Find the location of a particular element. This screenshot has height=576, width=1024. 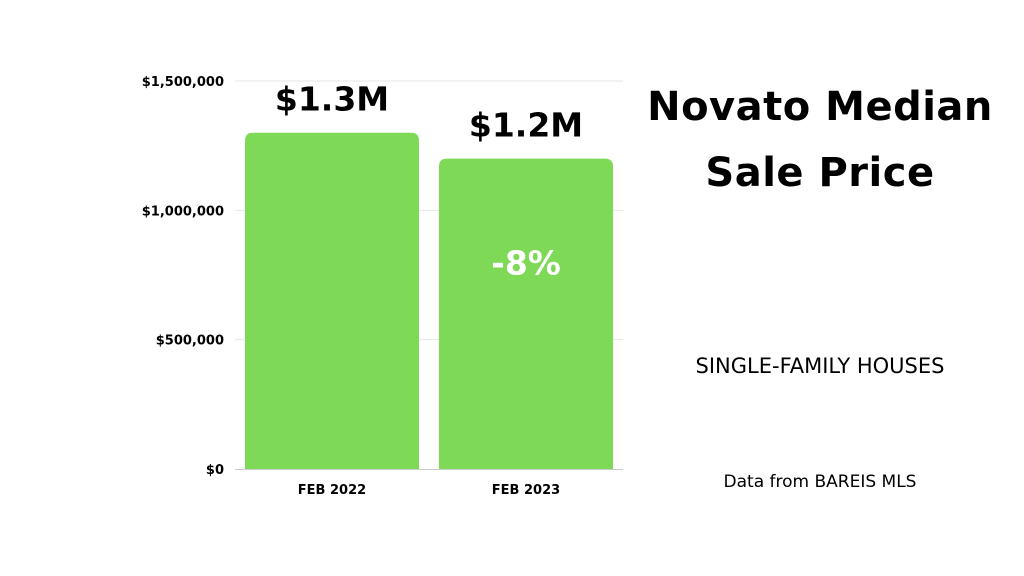

y-tick-label: $1,500,000 is located at coordinates (183, 82).